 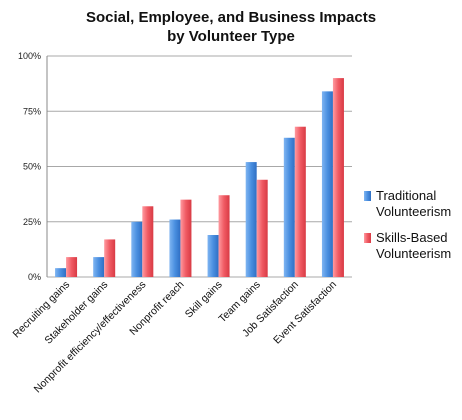 I want to click on y-tick-label: 100%, so click(x=29, y=56).